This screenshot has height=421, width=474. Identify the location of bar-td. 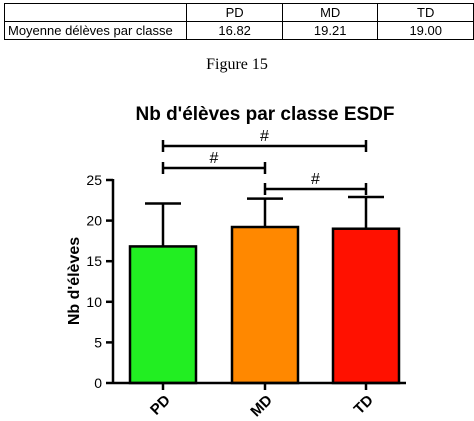
(366, 306).